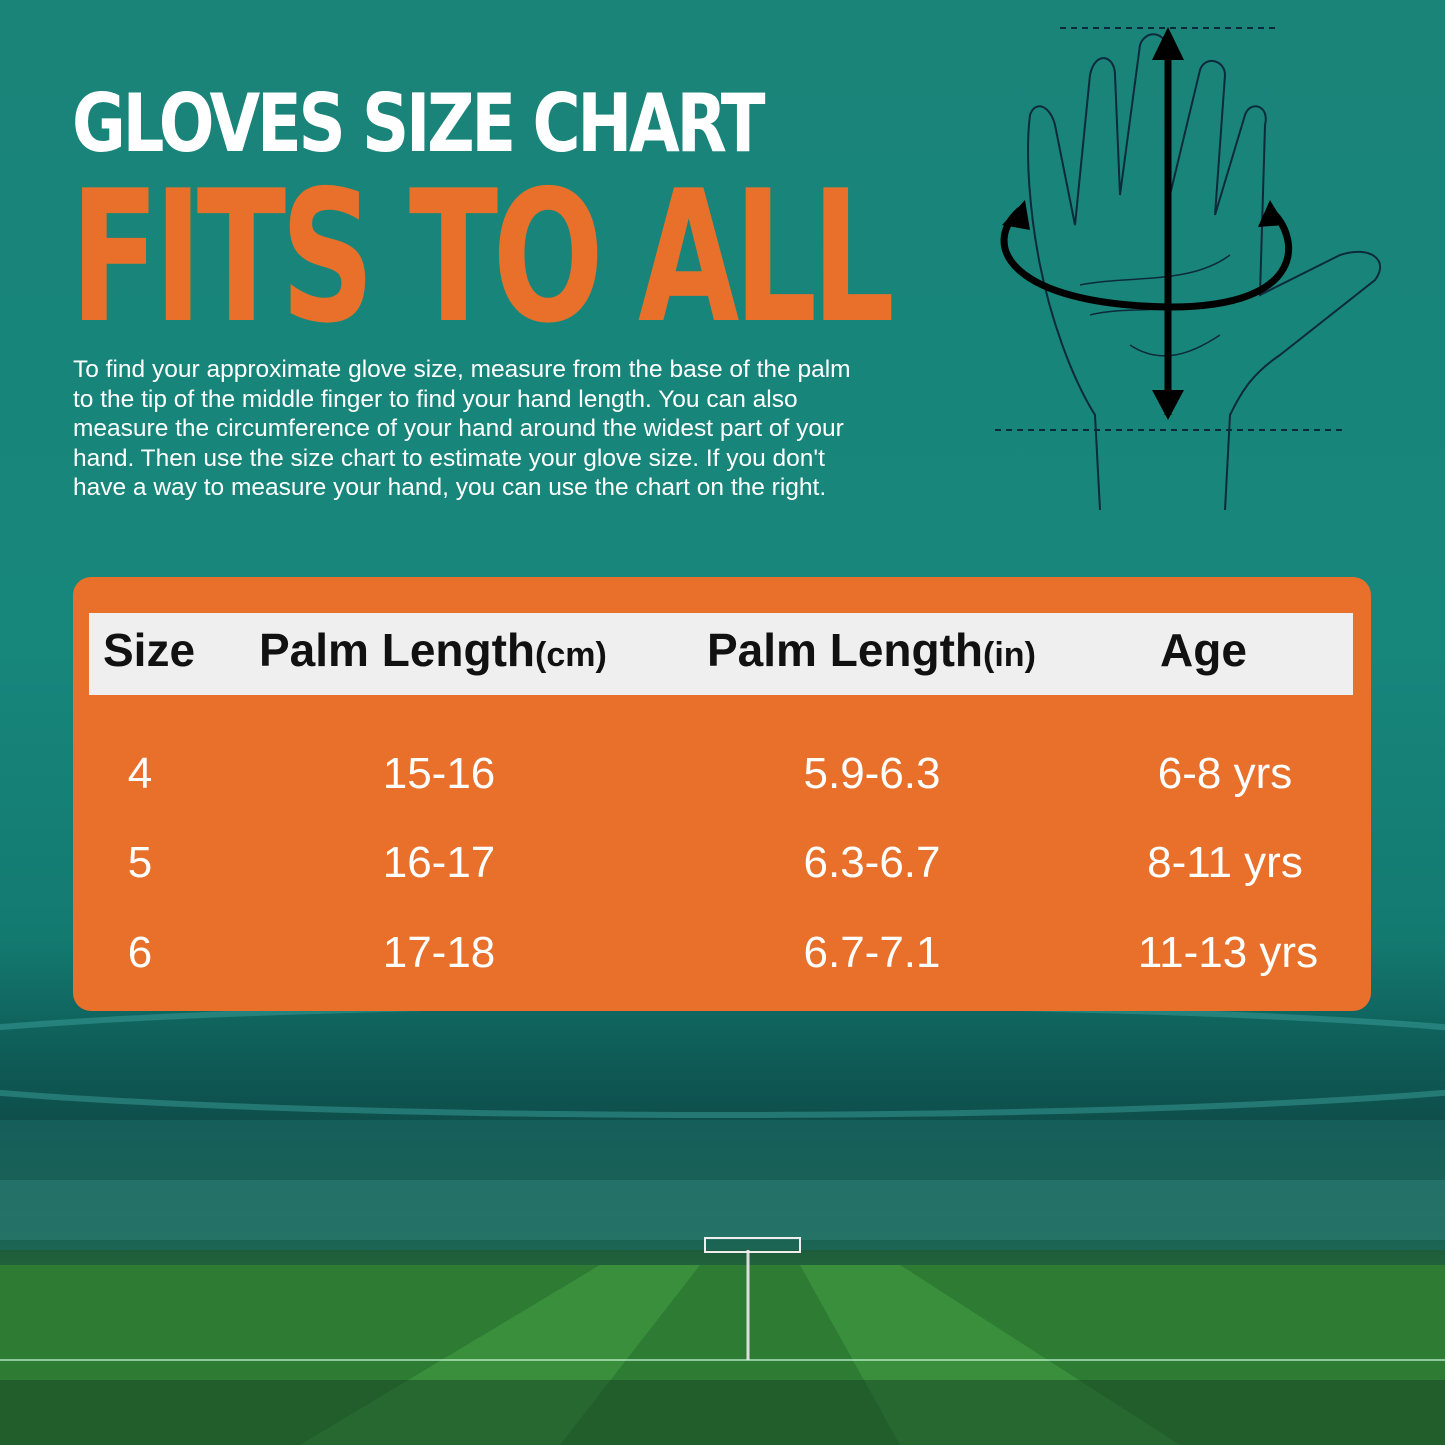 The width and height of the screenshot is (1445, 1445). Describe the element at coordinates (872, 862) in the screenshot. I see `cell-palm-in: 6.3-6.7` at that location.